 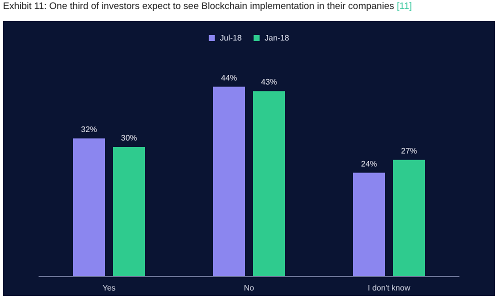 I want to click on data-label: 27%, so click(x=409, y=151).